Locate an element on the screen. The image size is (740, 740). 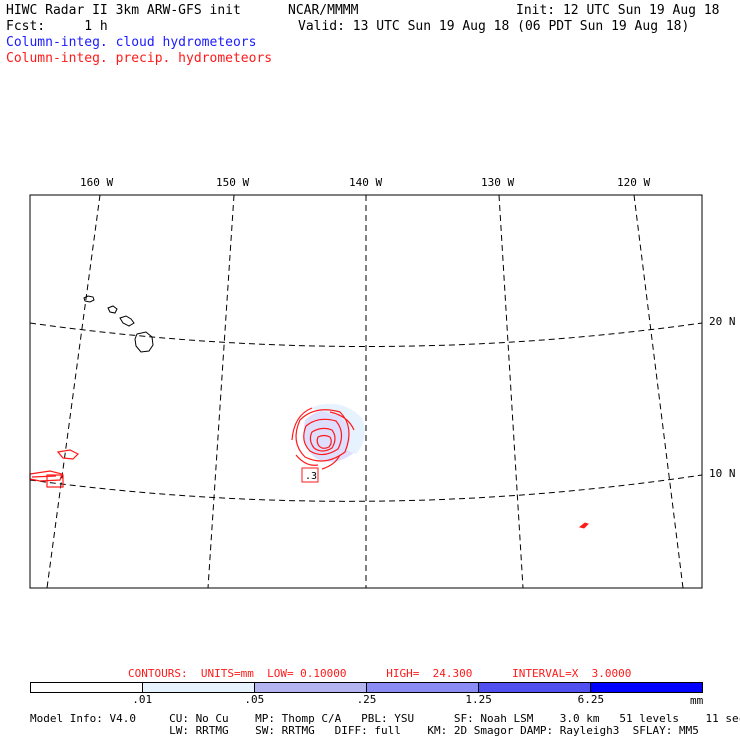
color-scale-tick-label: .01 is located at coordinates (142, 699).